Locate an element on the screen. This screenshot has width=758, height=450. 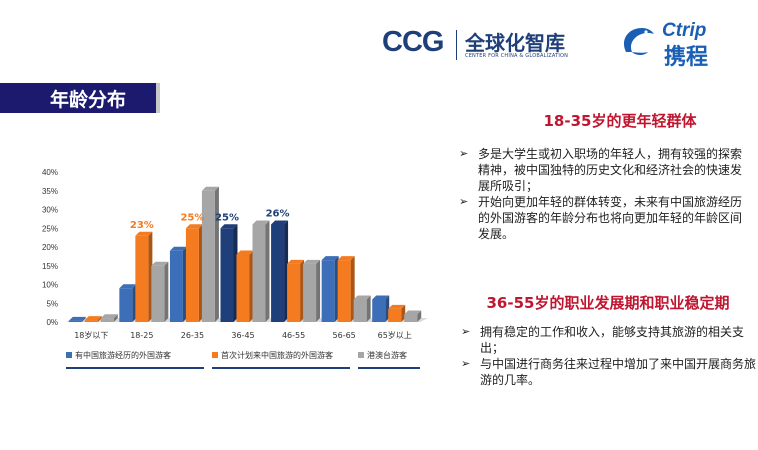
list-item: ➢ 与中国进行商务往来过程中增加了来中国开展商务旅游的几率。 is located at coordinates (608, 372).